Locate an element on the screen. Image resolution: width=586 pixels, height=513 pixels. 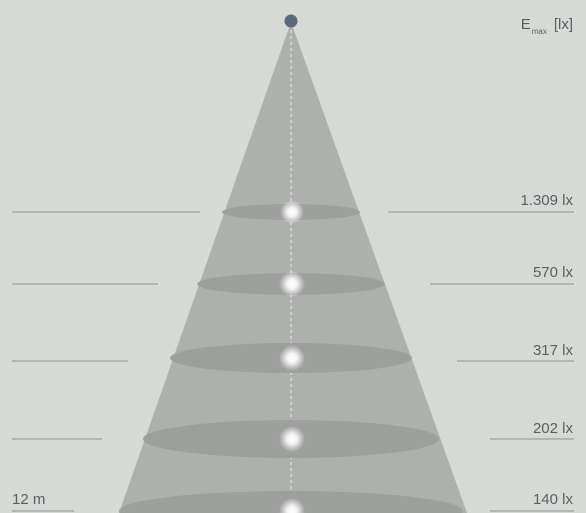
distance-label: 12 m is located at coordinates (29, 499).